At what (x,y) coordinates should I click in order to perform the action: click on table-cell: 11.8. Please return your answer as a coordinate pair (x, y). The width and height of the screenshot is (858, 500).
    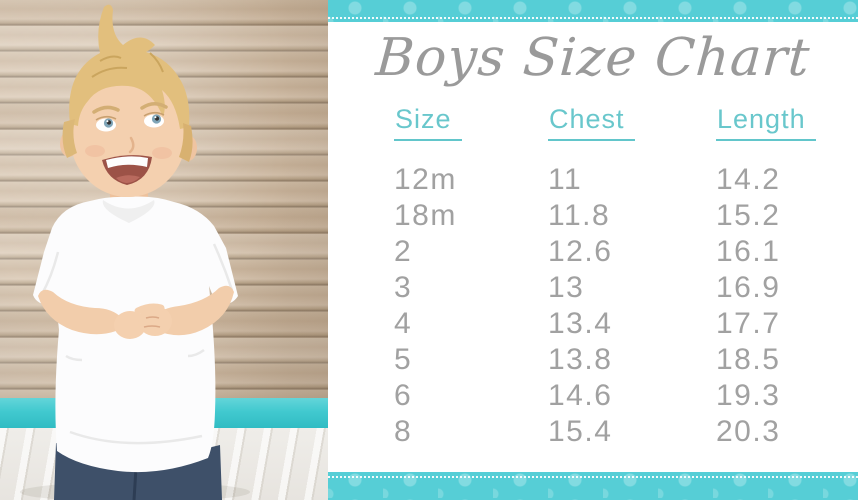
    Looking at the image, I should click on (579, 215).